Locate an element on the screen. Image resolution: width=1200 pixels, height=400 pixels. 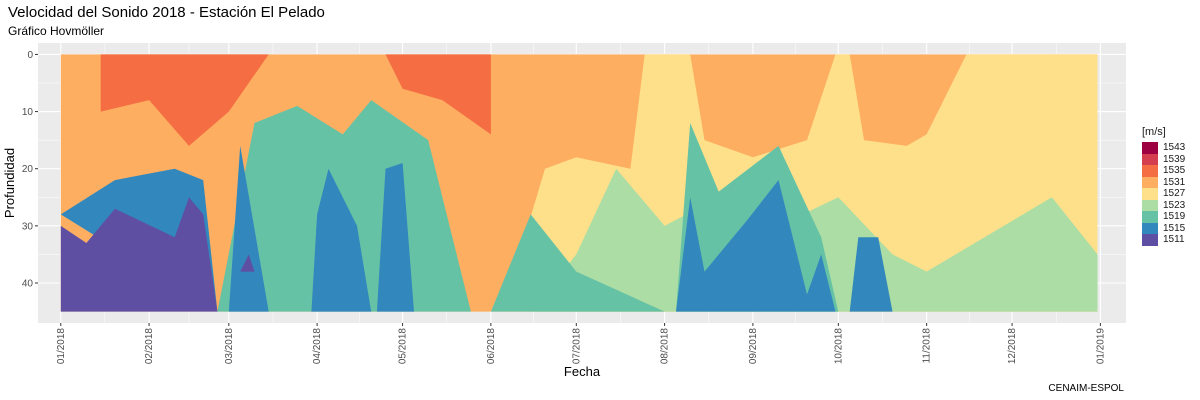
legend-item: 1515 is located at coordinates (1164, 228).